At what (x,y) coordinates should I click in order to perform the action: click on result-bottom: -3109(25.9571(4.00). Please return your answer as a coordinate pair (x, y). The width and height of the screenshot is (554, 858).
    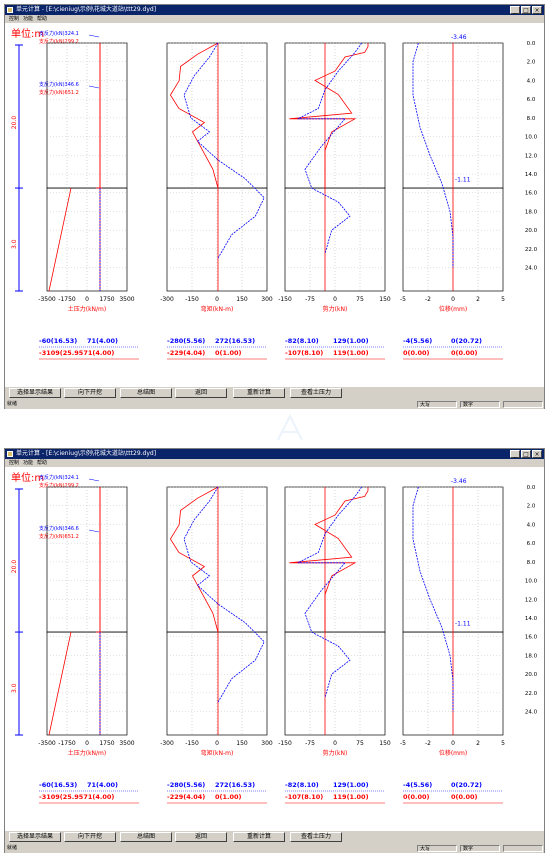
    Looking at the image, I should click on (76, 353).